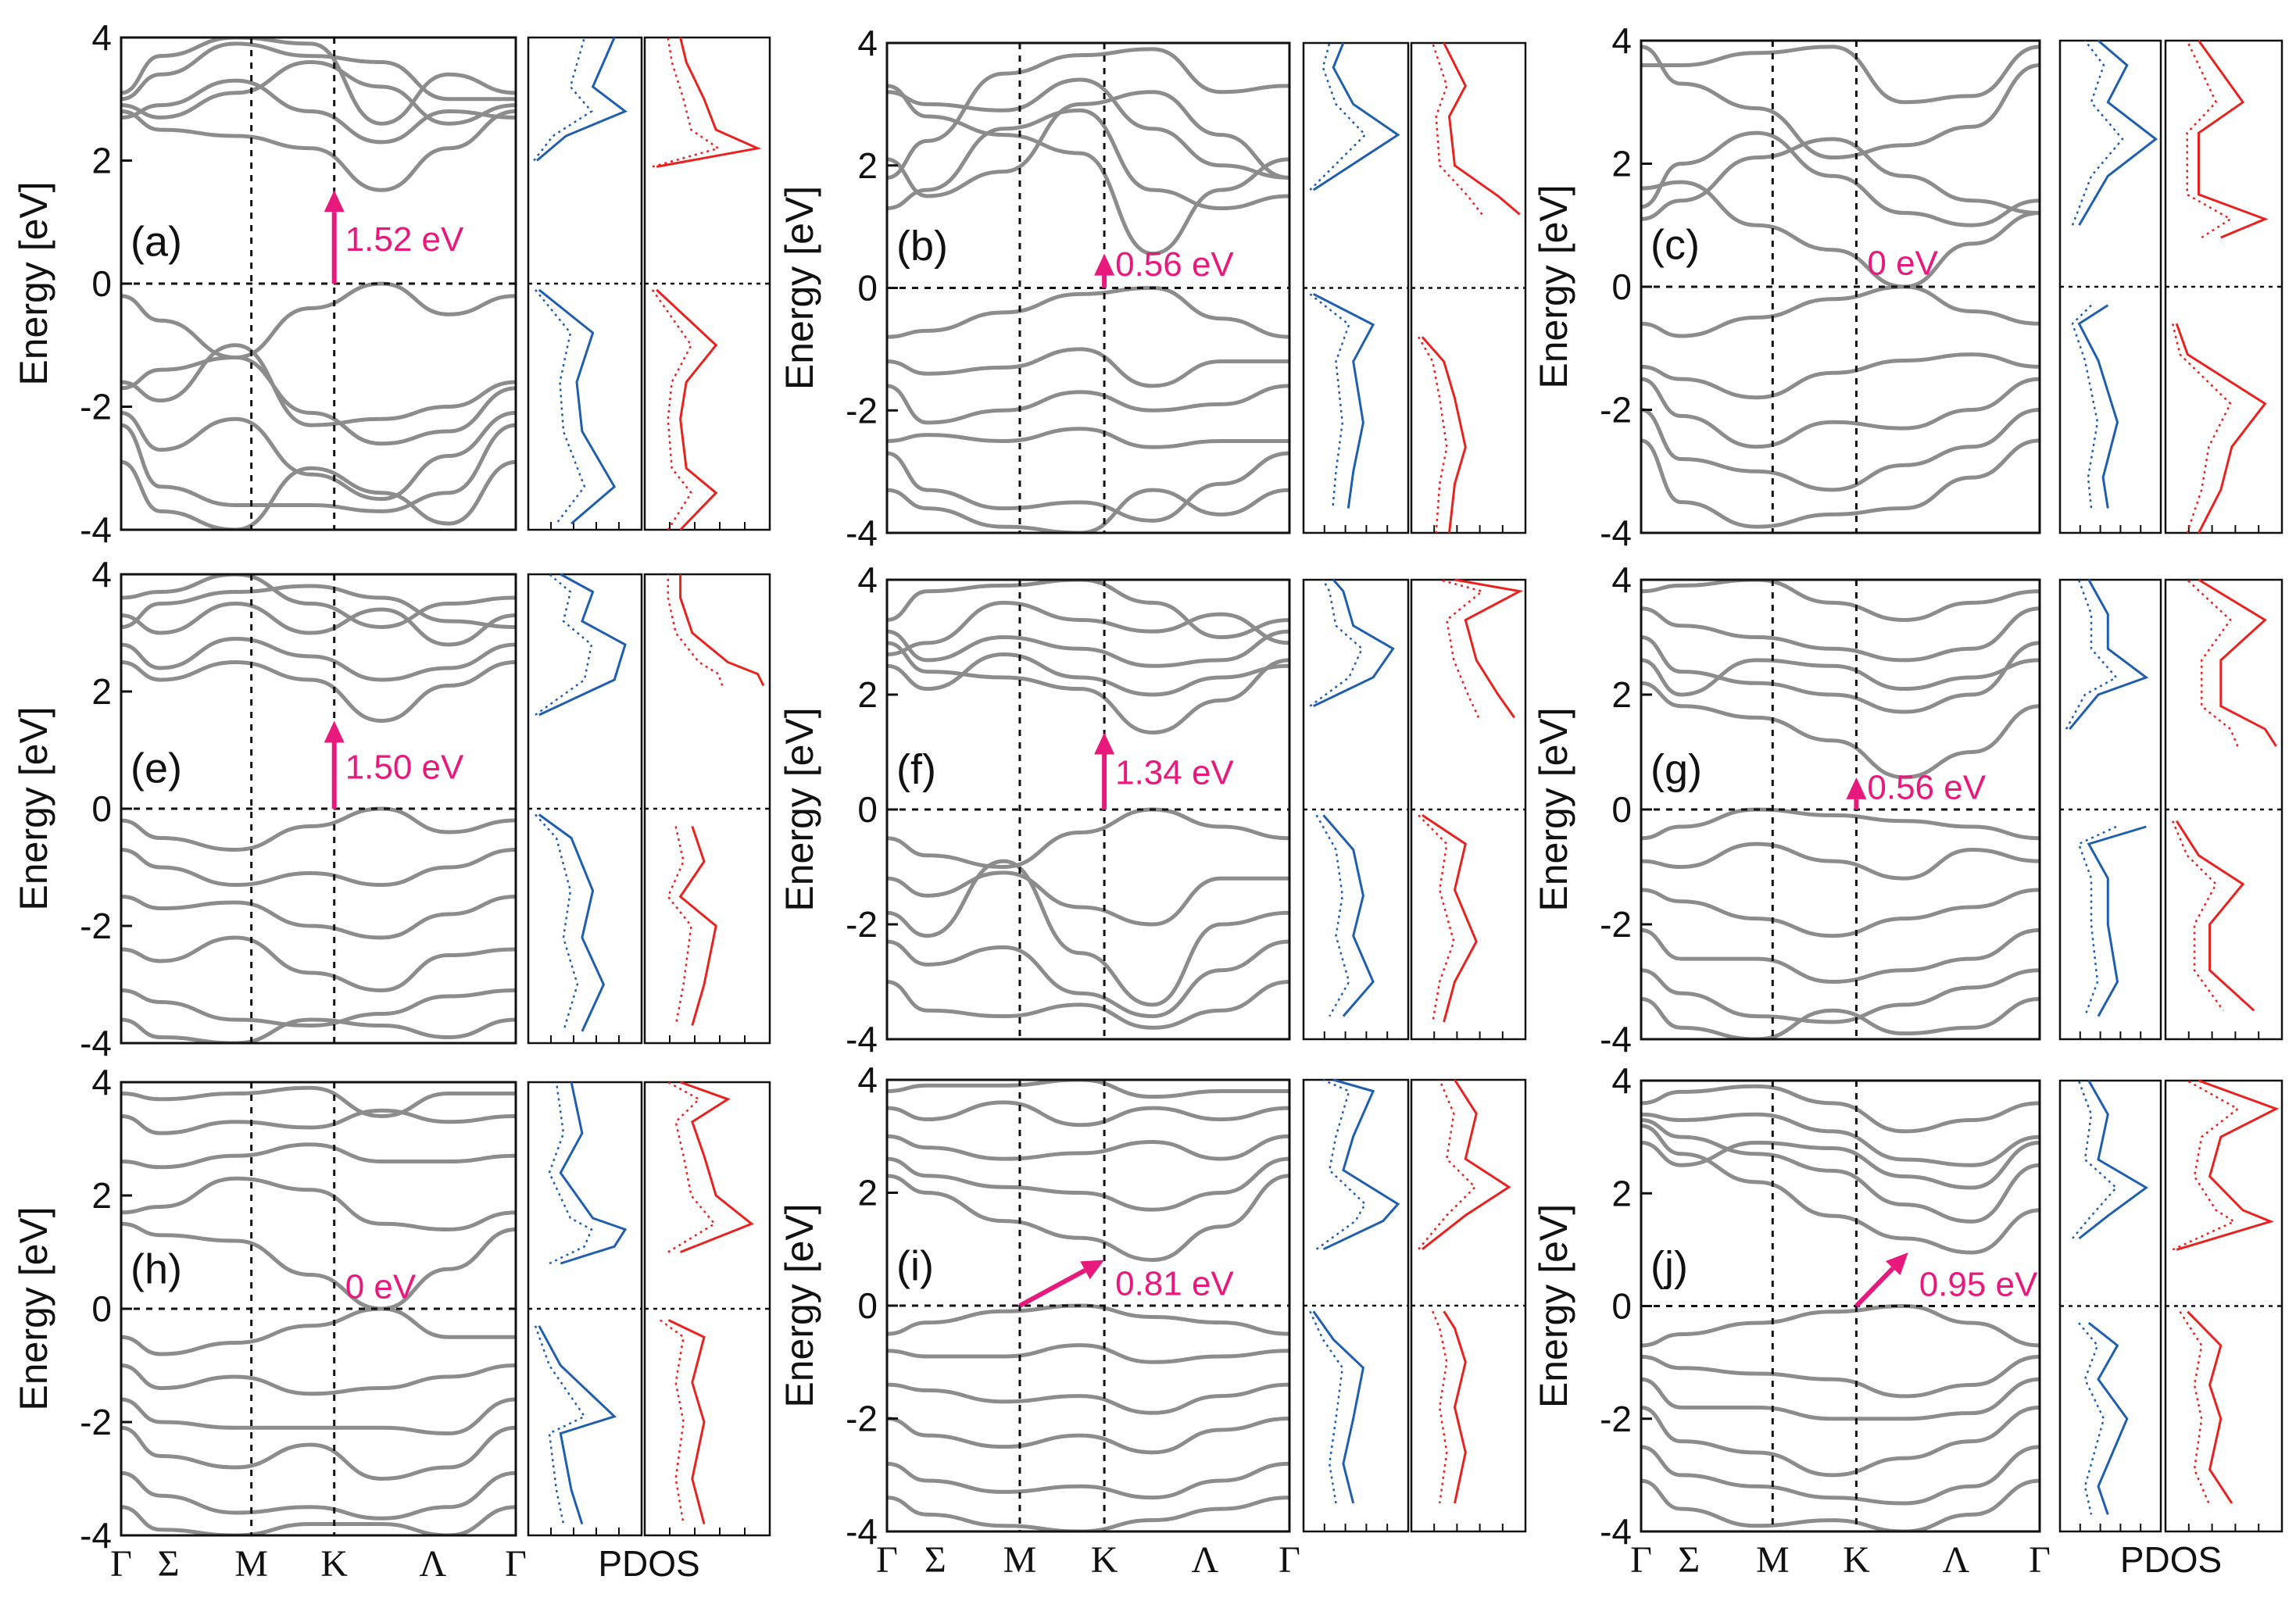  I want to click on y-tick-label: 0, so click(102, 808).